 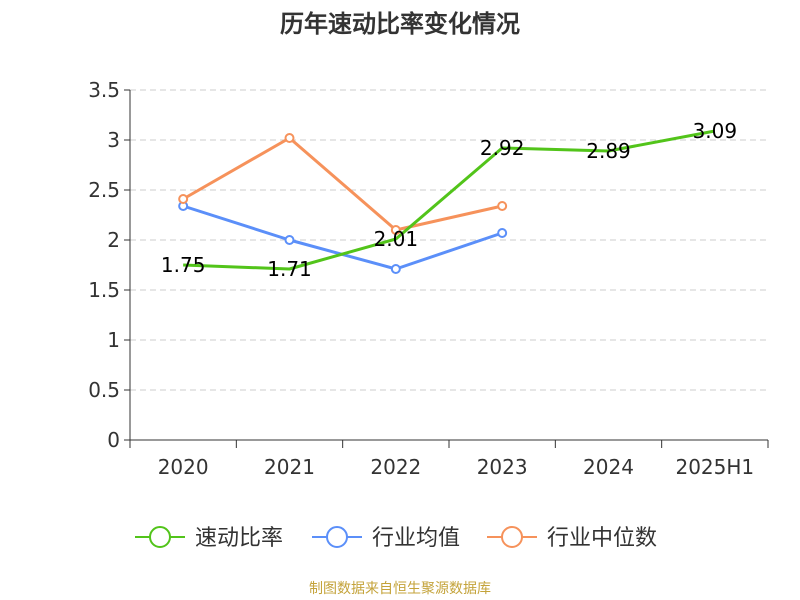 I want to click on x-tick-label: 2025H1, so click(x=714, y=467).